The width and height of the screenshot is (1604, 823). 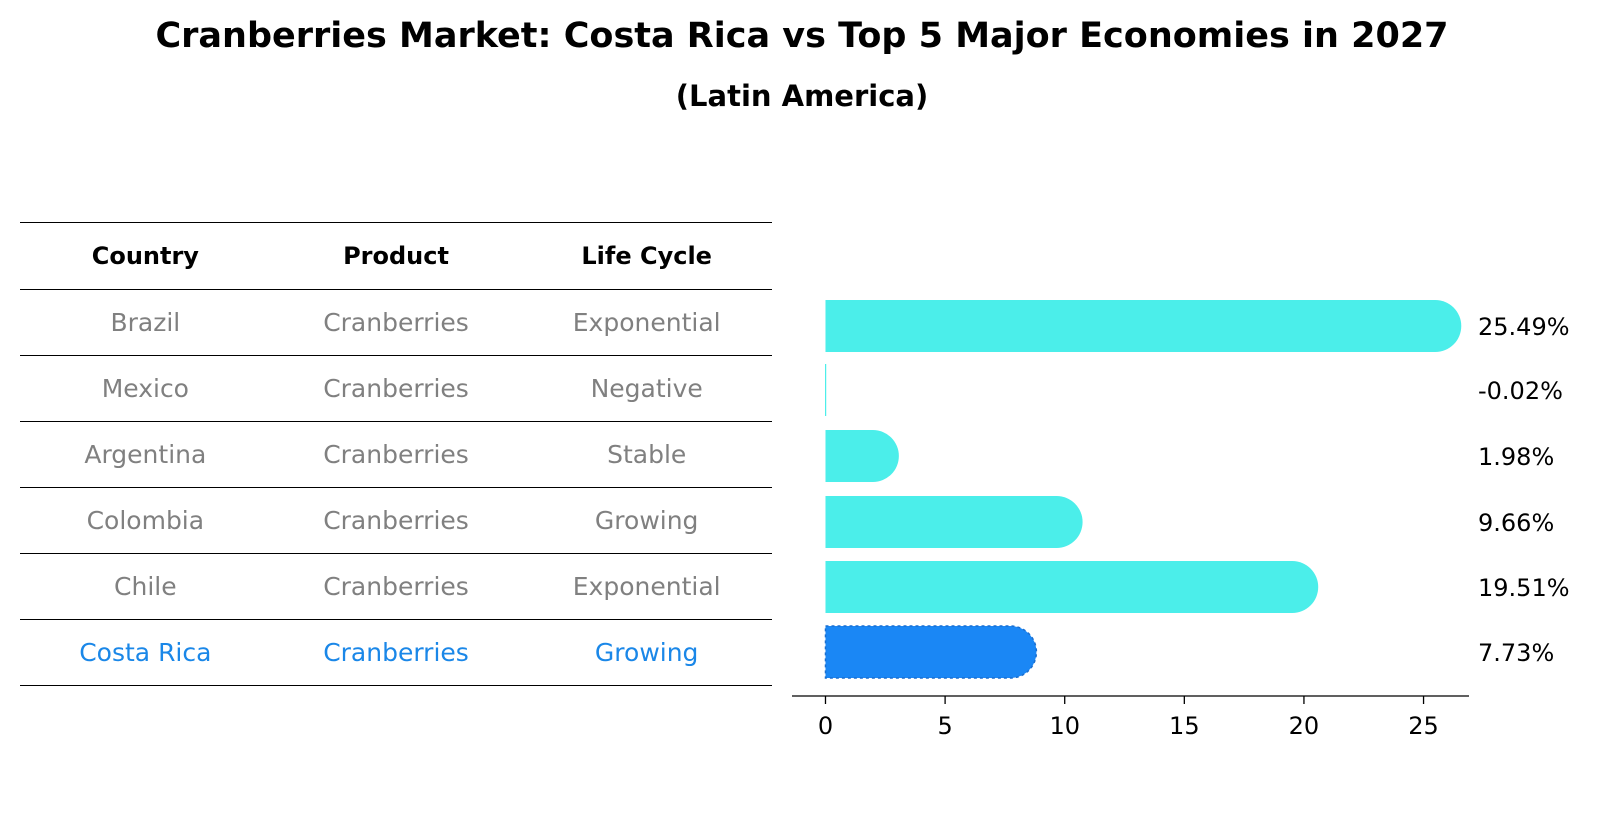 I want to click on x-tick-label: 25, so click(x=1423, y=726).